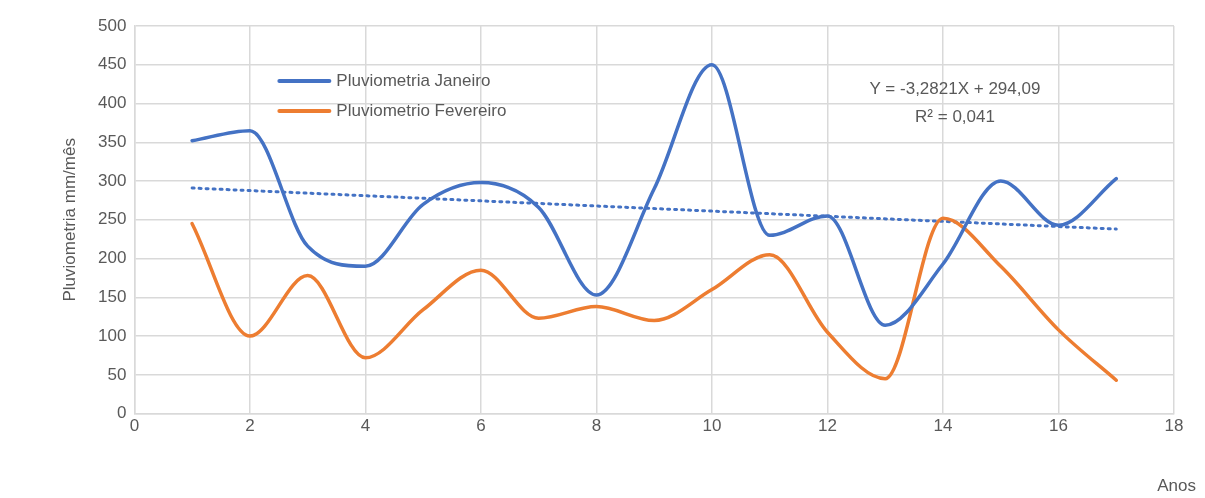  What do you see at coordinates (712, 426) in the screenshot?
I see `x-tick-label: 10` at bounding box center [712, 426].